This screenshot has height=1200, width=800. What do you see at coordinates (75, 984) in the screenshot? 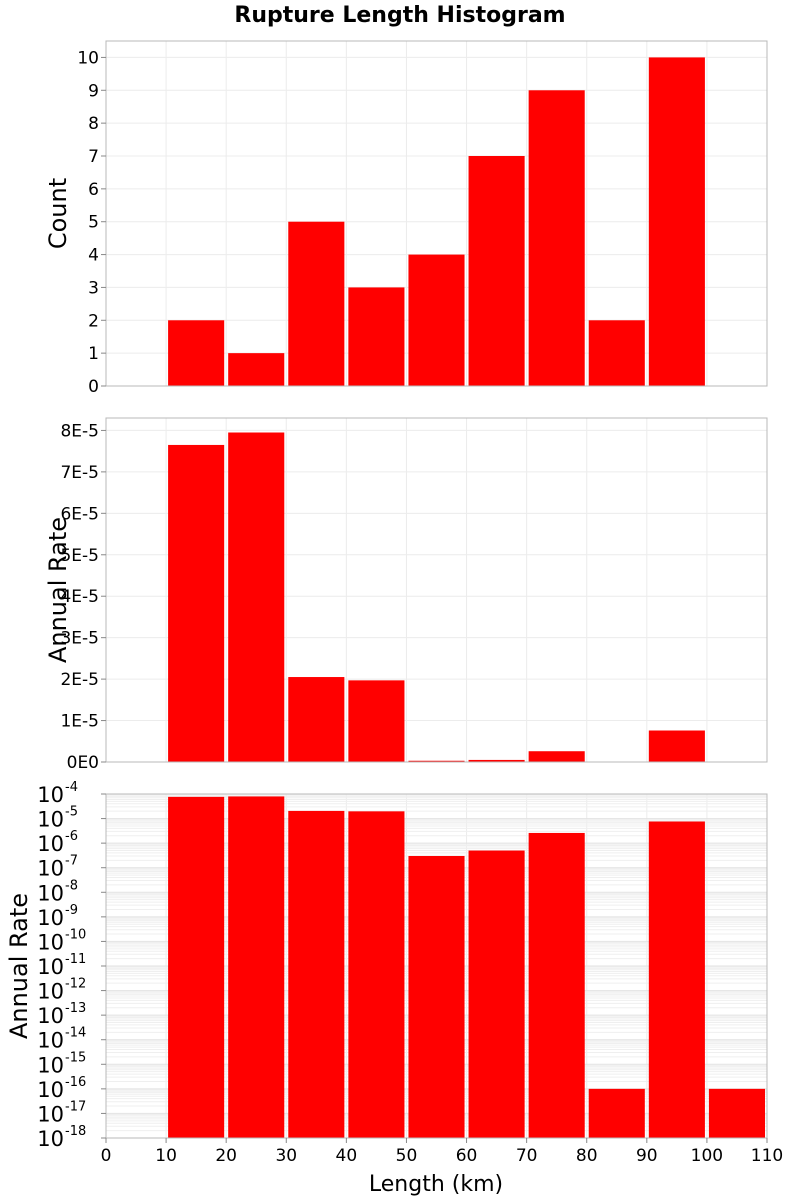
I see `y-tick-exponent: -12` at bounding box center [75, 984].